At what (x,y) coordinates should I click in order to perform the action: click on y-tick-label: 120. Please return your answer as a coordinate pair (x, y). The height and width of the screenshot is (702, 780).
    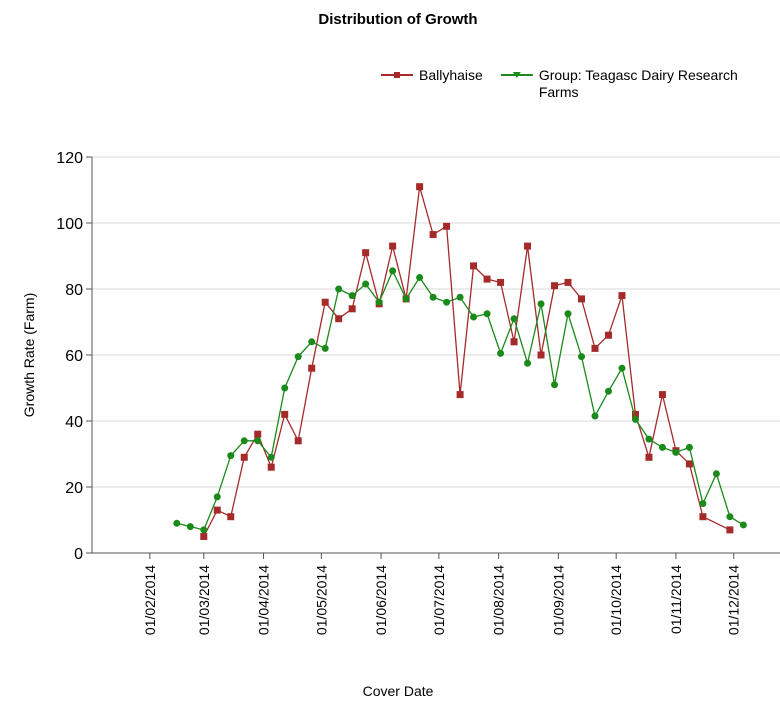
    Looking at the image, I should click on (69, 158).